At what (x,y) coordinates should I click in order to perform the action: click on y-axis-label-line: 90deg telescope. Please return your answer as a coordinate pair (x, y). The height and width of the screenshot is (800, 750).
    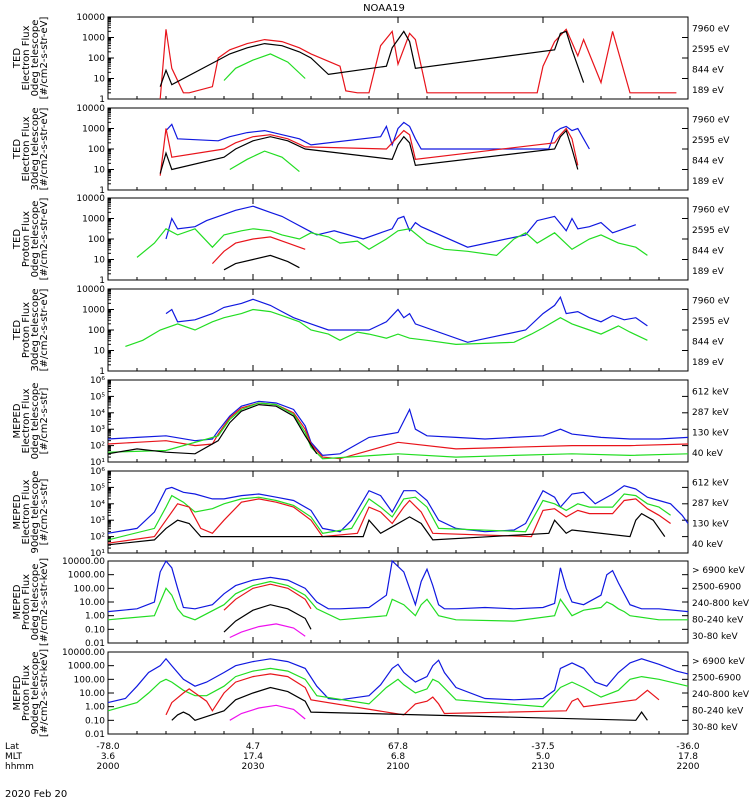
    Looking at the image, I should click on (35, 692).